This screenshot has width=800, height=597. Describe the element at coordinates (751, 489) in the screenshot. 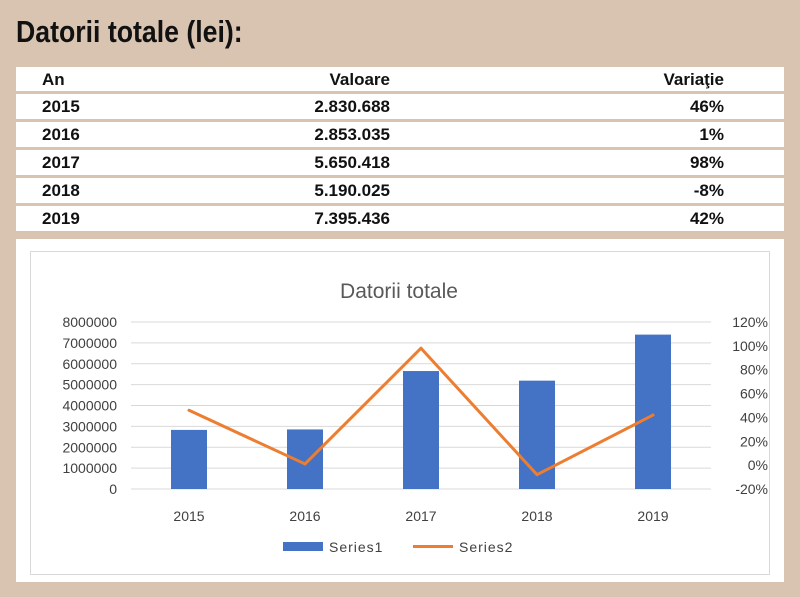

I see `y-right-tick-label: -20%` at that location.